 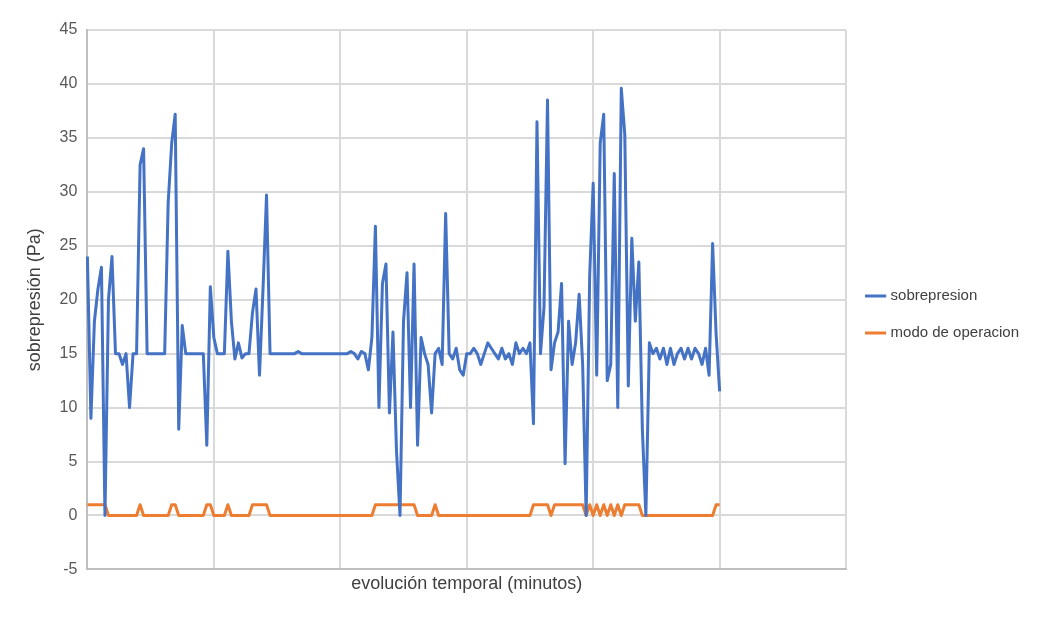 I want to click on y-tick-label: 20, so click(x=68, y=299).